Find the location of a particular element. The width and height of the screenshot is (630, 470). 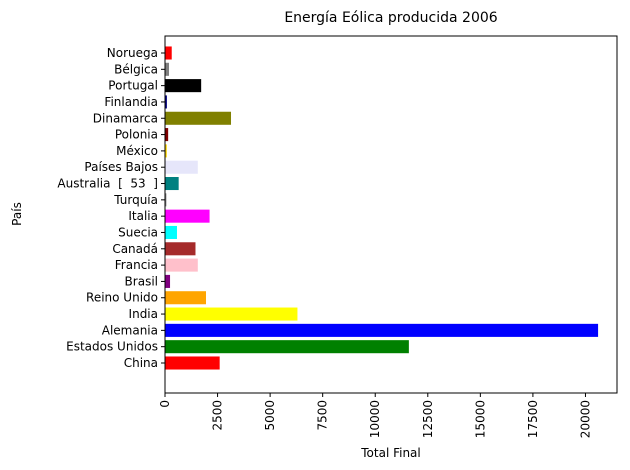

y-tick-label: Australia [ 53 ] is located at coordinates (107, 184).